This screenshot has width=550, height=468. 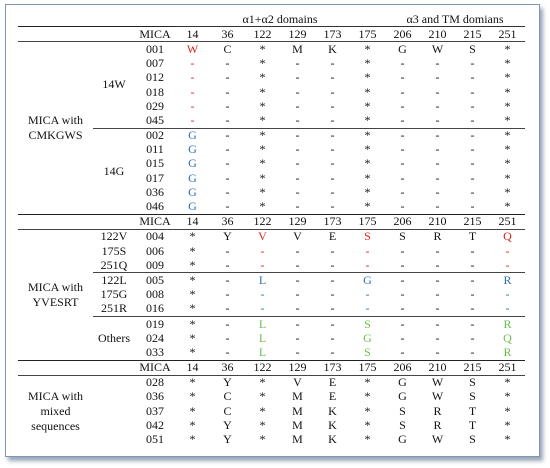 What do you see at coordinates (271, 251) in the screenshot?
I see `data-row: 175S 006 * - - - - - - - - -` at bounding box center [271, 251].